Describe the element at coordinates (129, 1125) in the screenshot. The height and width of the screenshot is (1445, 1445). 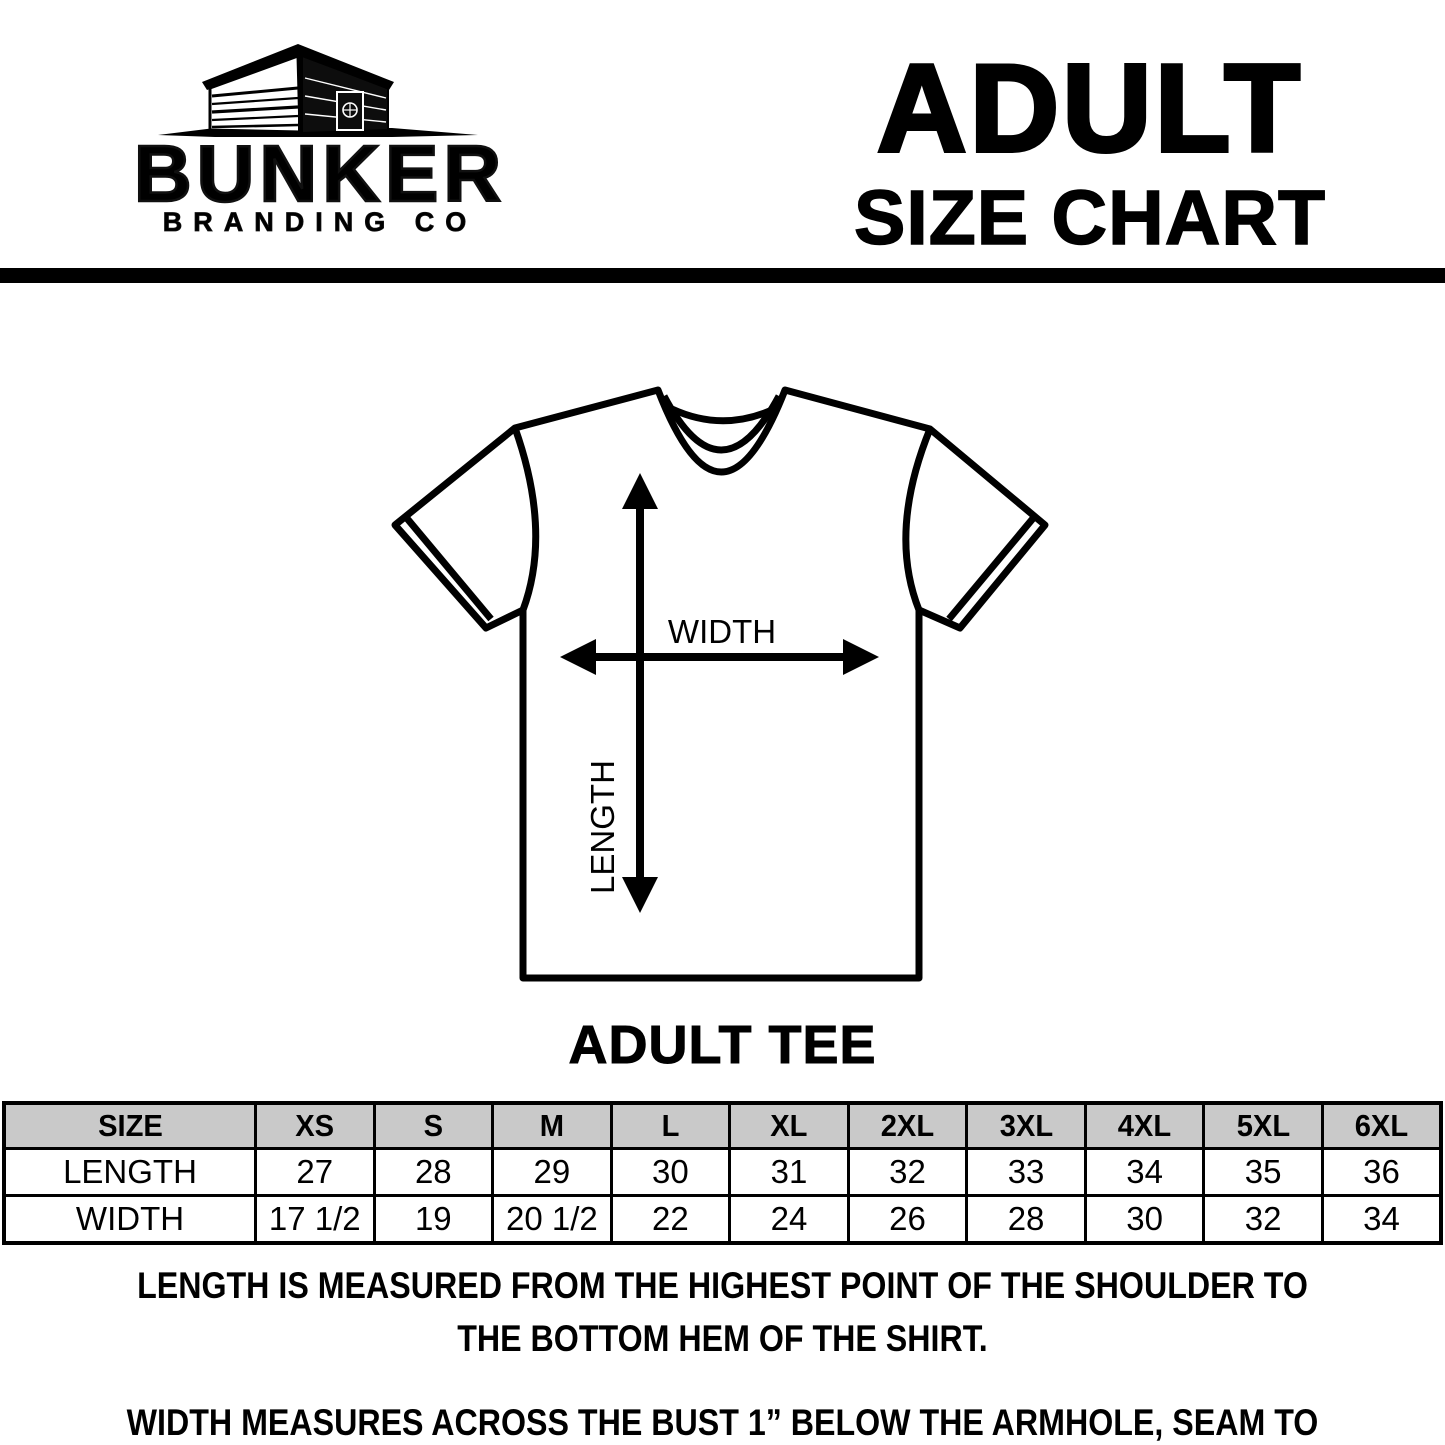
I see `col-header-size: SIZE` at that location.